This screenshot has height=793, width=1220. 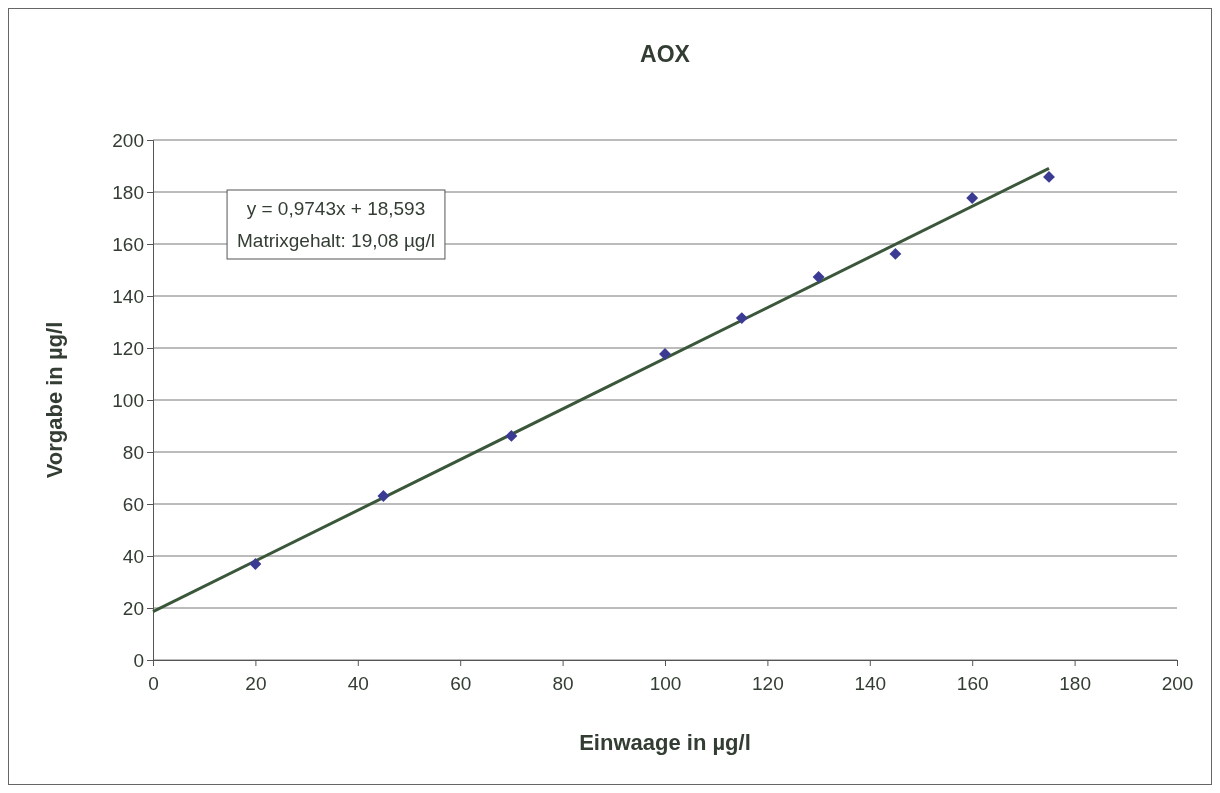 What do you see at coordinates (128, 244) in the screenshot?
I see `y-tick-label: 160` at bounding box center [128, 244].